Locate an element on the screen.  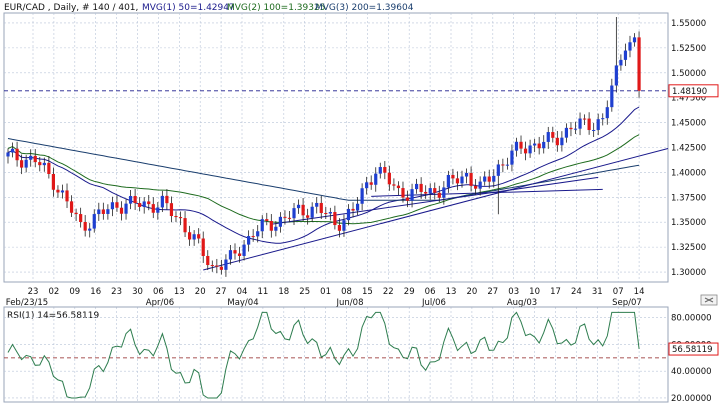
rsi-label: RSI(1) 14=56.58119 is located at coordinates (53, 316).